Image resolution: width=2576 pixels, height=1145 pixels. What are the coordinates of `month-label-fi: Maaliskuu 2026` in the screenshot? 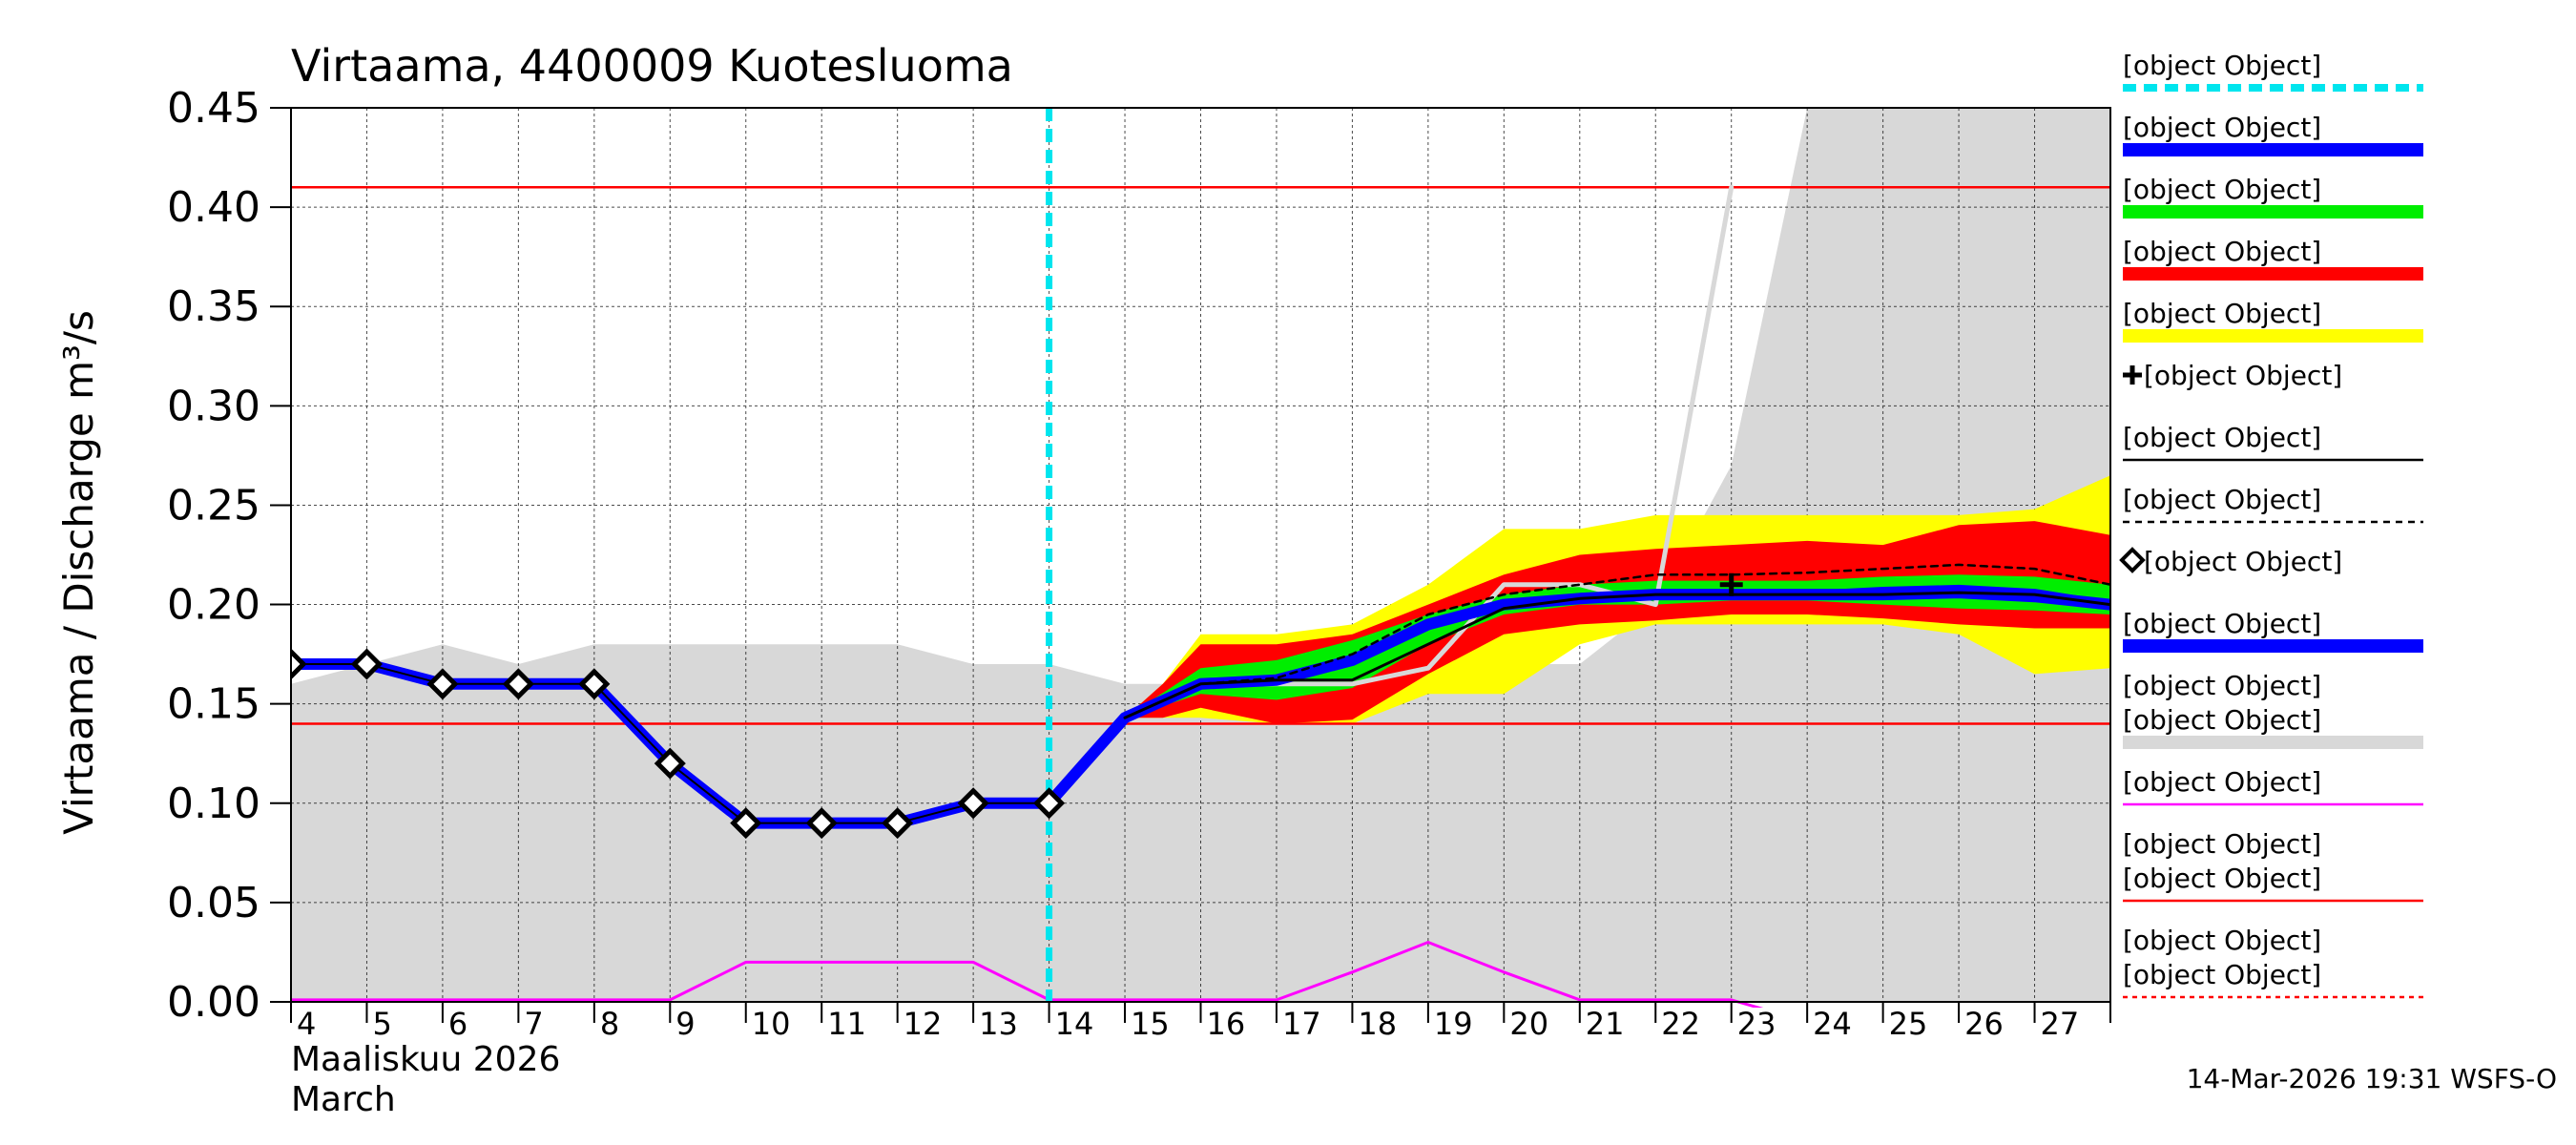 It's located at (425, 1060).